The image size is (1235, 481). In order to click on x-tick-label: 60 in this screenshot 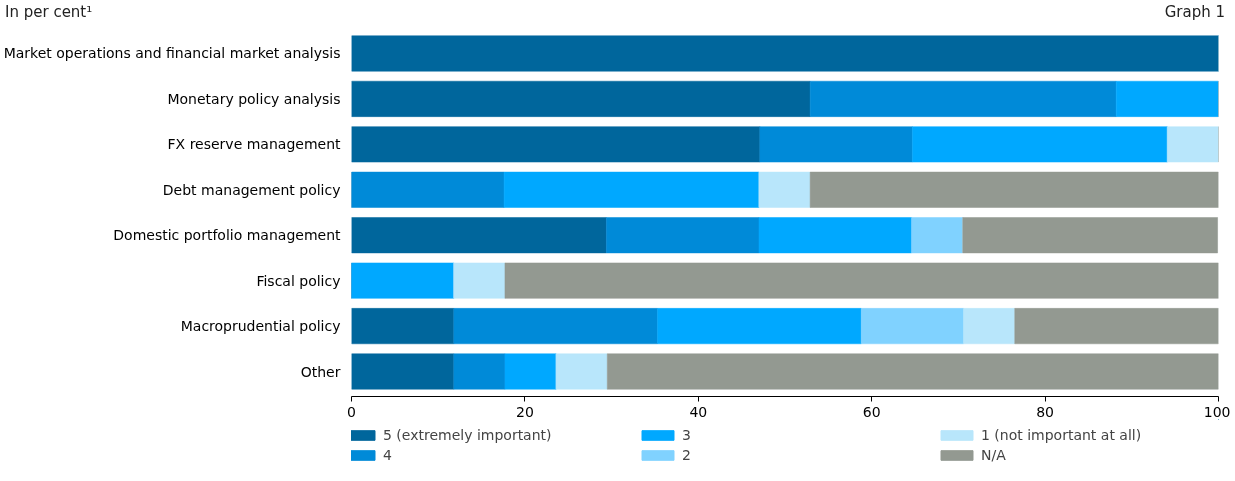, I will do `click(871, 411)`.